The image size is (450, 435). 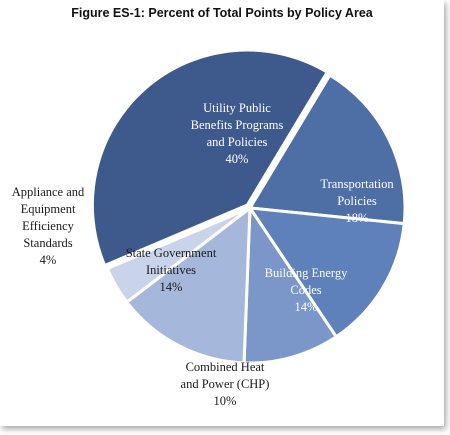 What do you see at coordinates (225, 401) in the screenshot?
I see `slice-value-label: 10%` at bounding box center [225, 401].